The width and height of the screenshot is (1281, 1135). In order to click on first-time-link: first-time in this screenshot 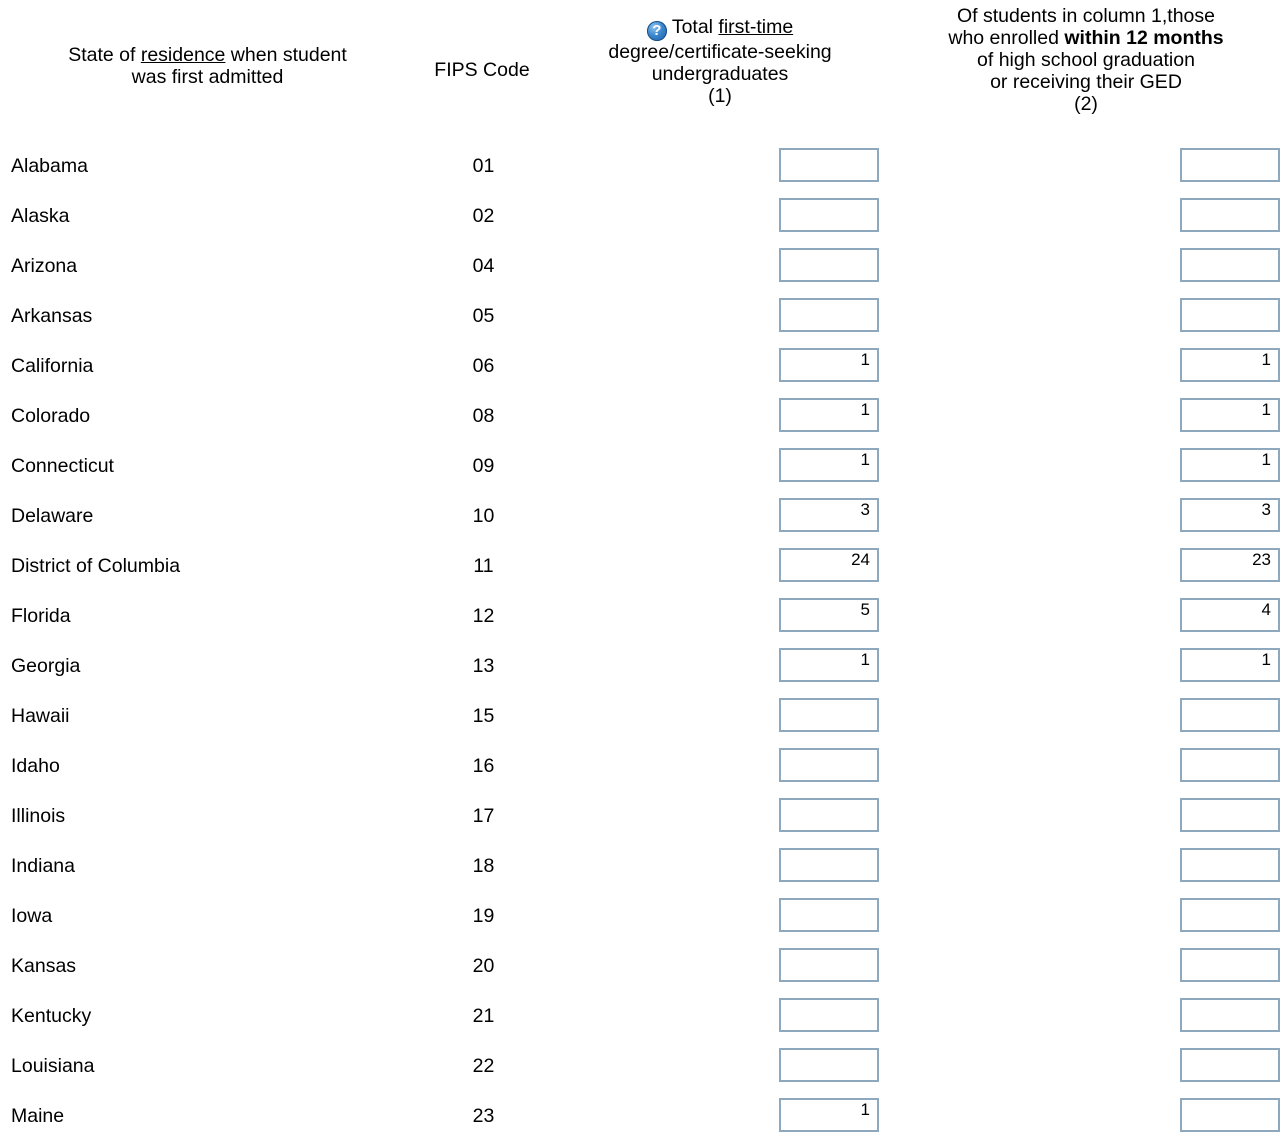, I will do `click(756, 27)`.